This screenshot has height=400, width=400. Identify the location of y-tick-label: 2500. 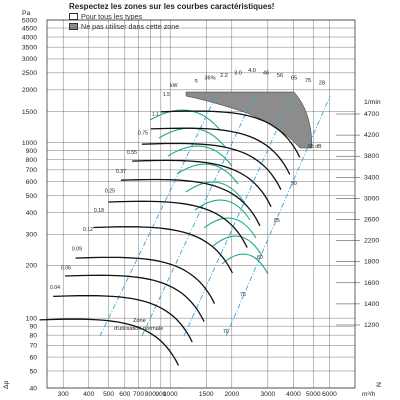
(29, 73).